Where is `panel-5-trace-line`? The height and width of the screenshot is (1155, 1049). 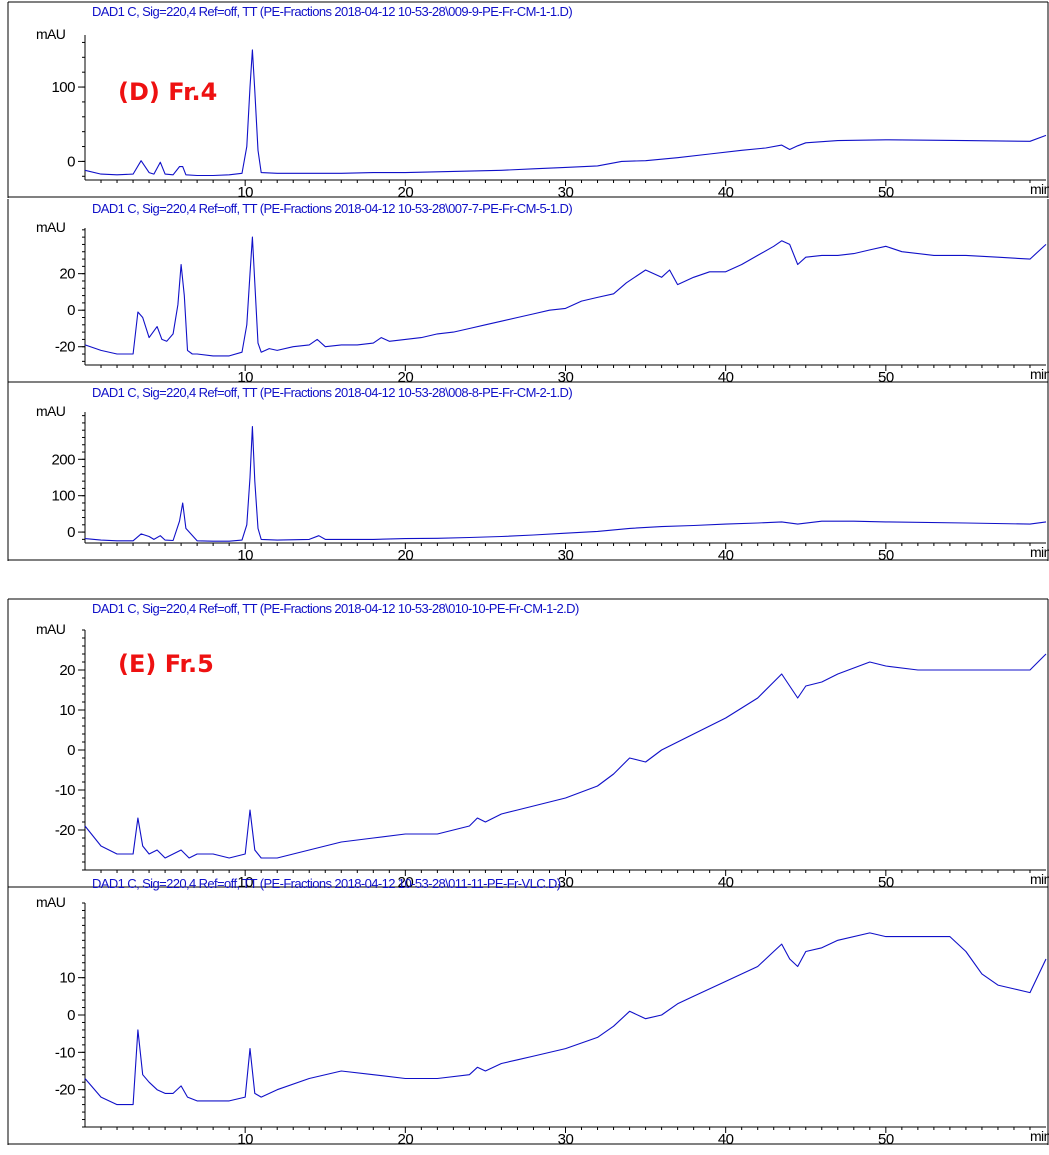 panel-5-trace-line is located at coordinates (565, 1019).